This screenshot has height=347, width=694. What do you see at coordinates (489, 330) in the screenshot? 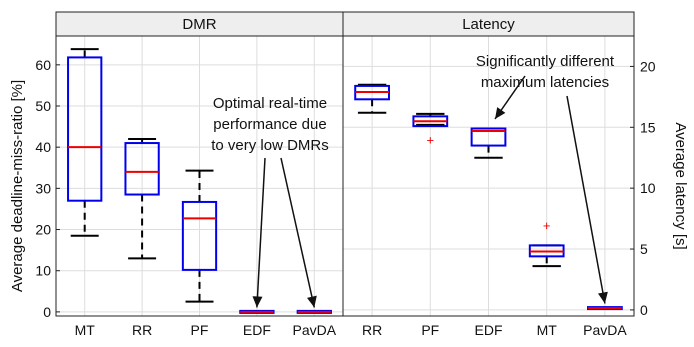
I see `x-tick-label-1-2: EDF` at bounding box center [489, 330].